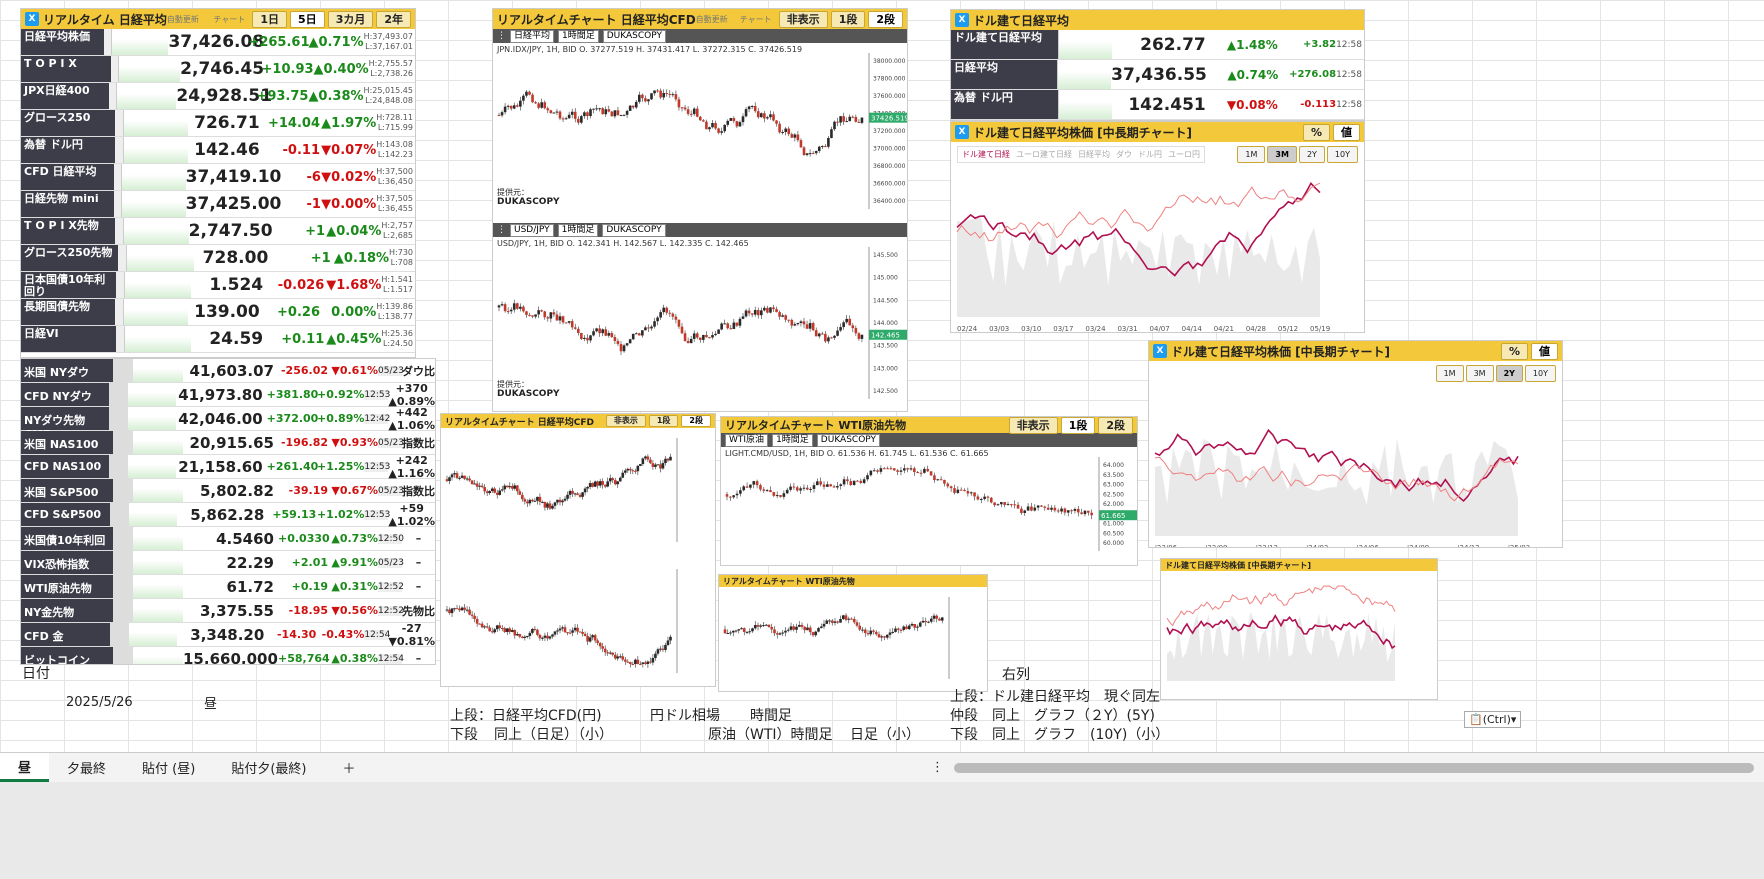  What do you see at coordinates (1157, 105) in the screenshot?
I see `quote-row: 為替 ドル円 142.451 ▼0.08% -0.113 12:58` at bounding box center [1157, 105].